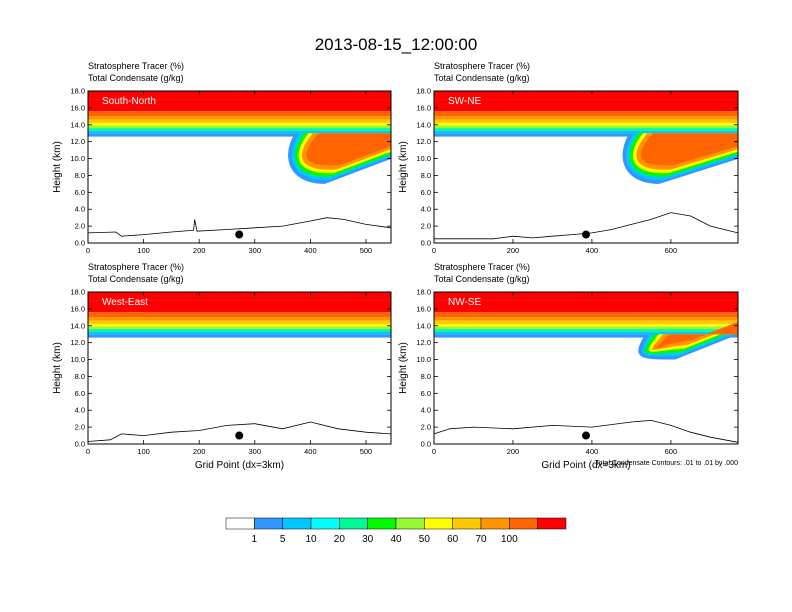  I want to click on figure-title: 2013-08-15_12:00:00, so click(396, 44).